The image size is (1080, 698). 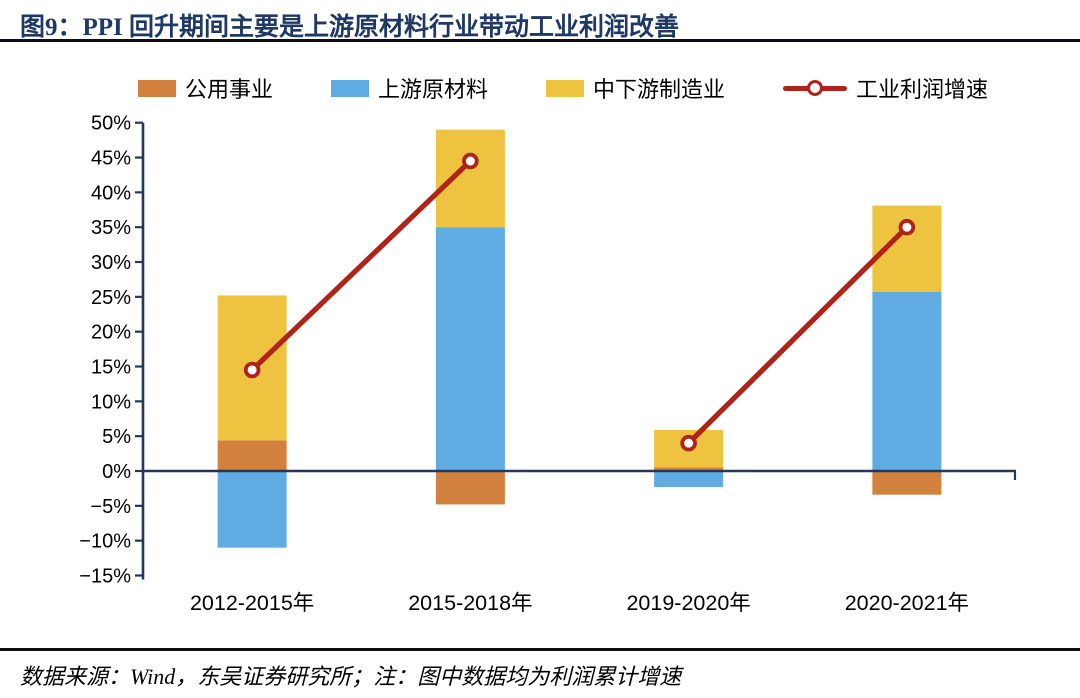 What do you see at coordinates (111, 298) in the screenshot?
I see `y-tick-label: 25%` at bounding box center [111, 298].